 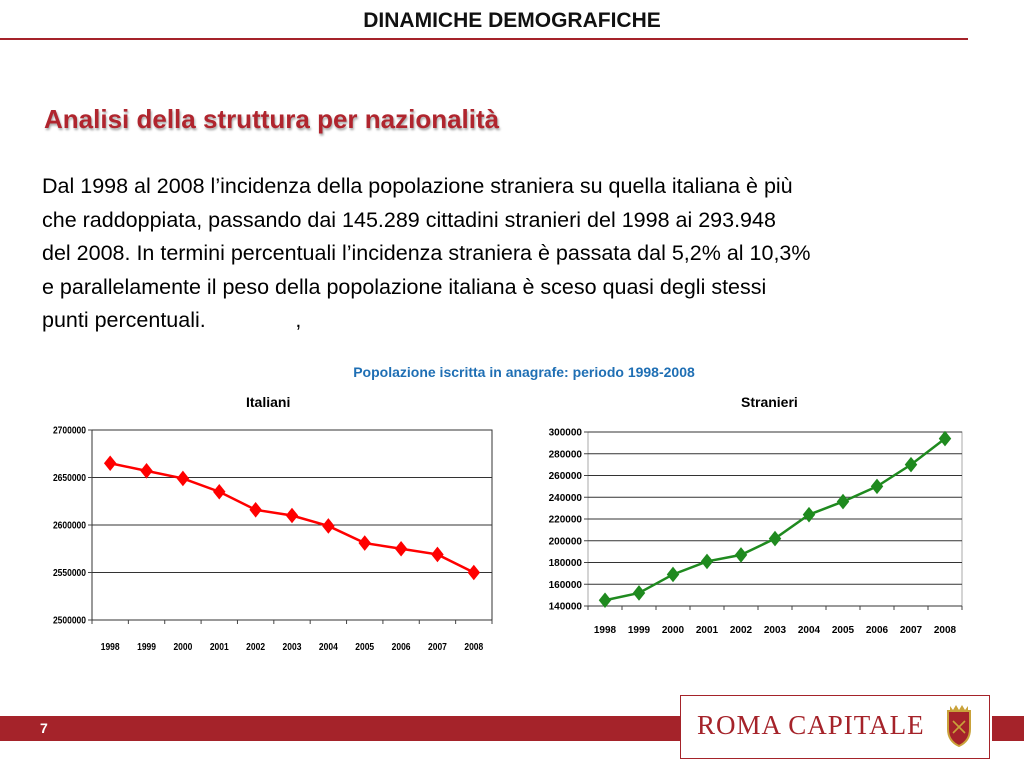 What do you see at coordinates (566, 585) in the screenshot?
I see `y-tick-label: 160000` at bounding box center [566, 585].